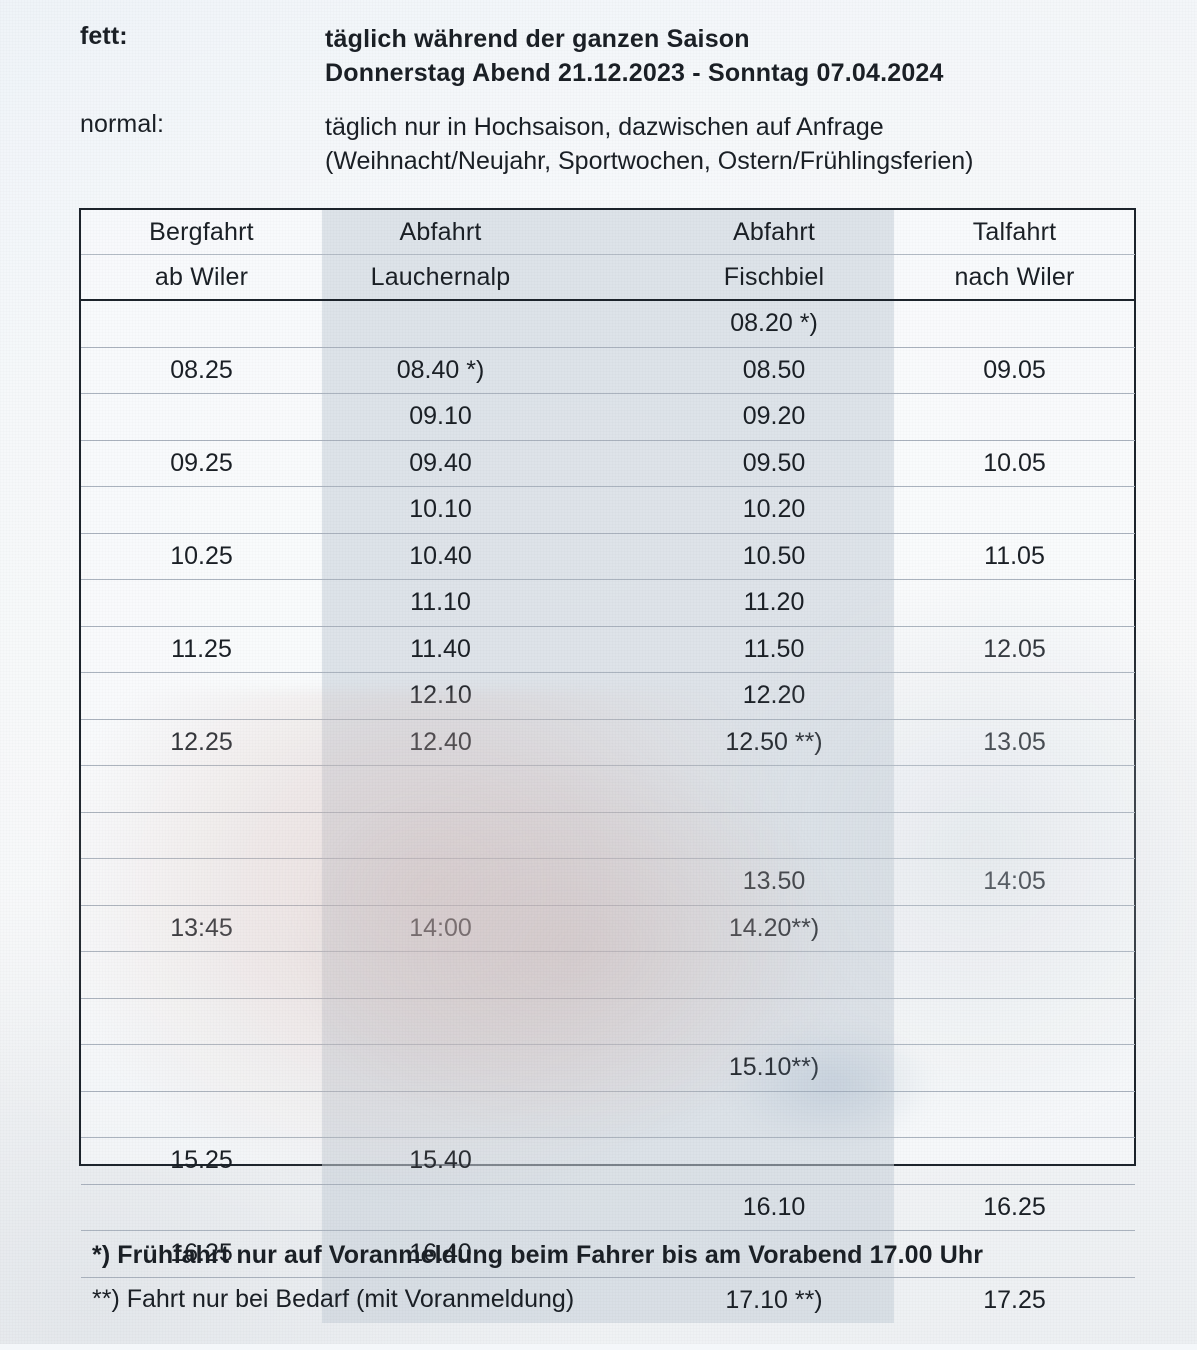 This screenshot has height=1350, width=1197. What do you see at coordinates (1014, 277) in the screenshot?
I see `header-nach-wiler: nach Wiler` at bounding box center [1014, 277].